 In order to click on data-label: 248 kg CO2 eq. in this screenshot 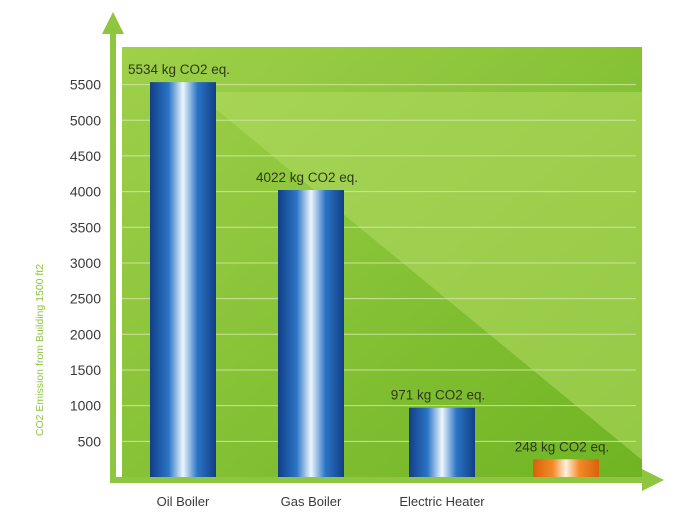, I will do `click(562, 446)`.